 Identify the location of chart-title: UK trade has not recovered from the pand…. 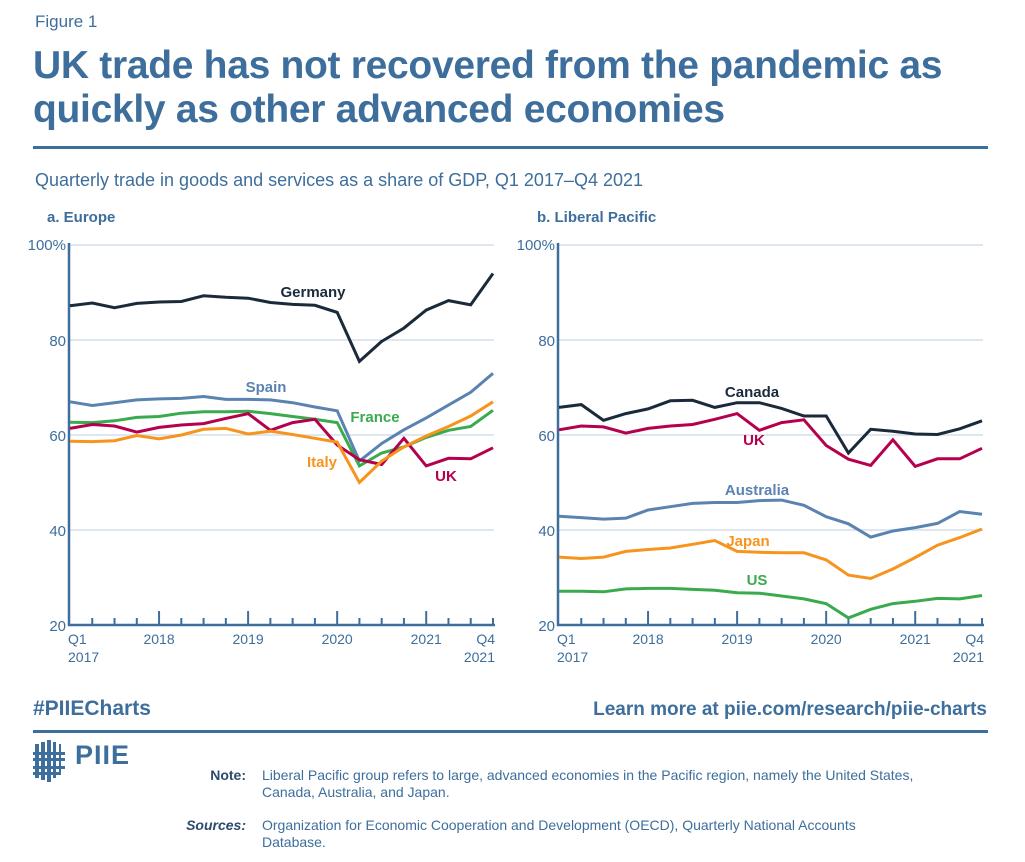
(488, 87).